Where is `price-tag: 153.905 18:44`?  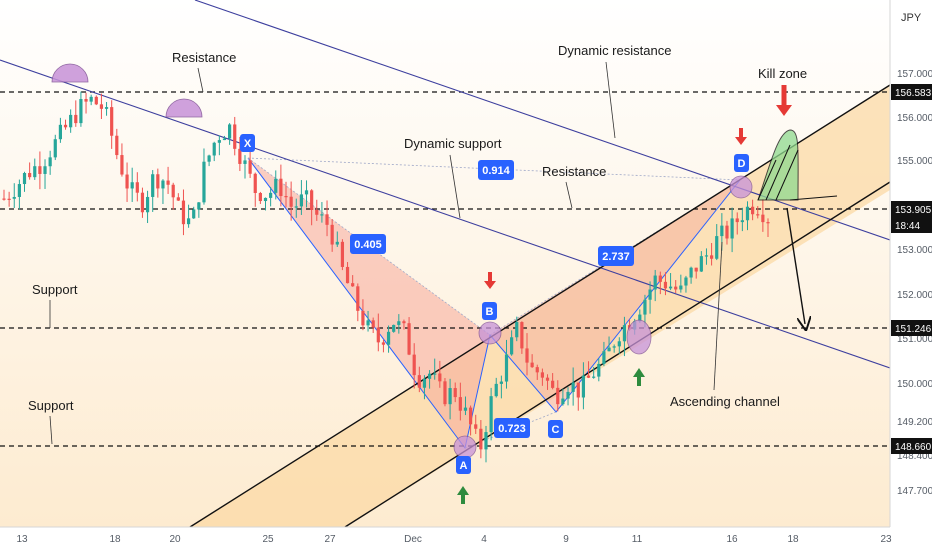 price-tag: 153.905 18:44 is located at coordinates (911, 217).